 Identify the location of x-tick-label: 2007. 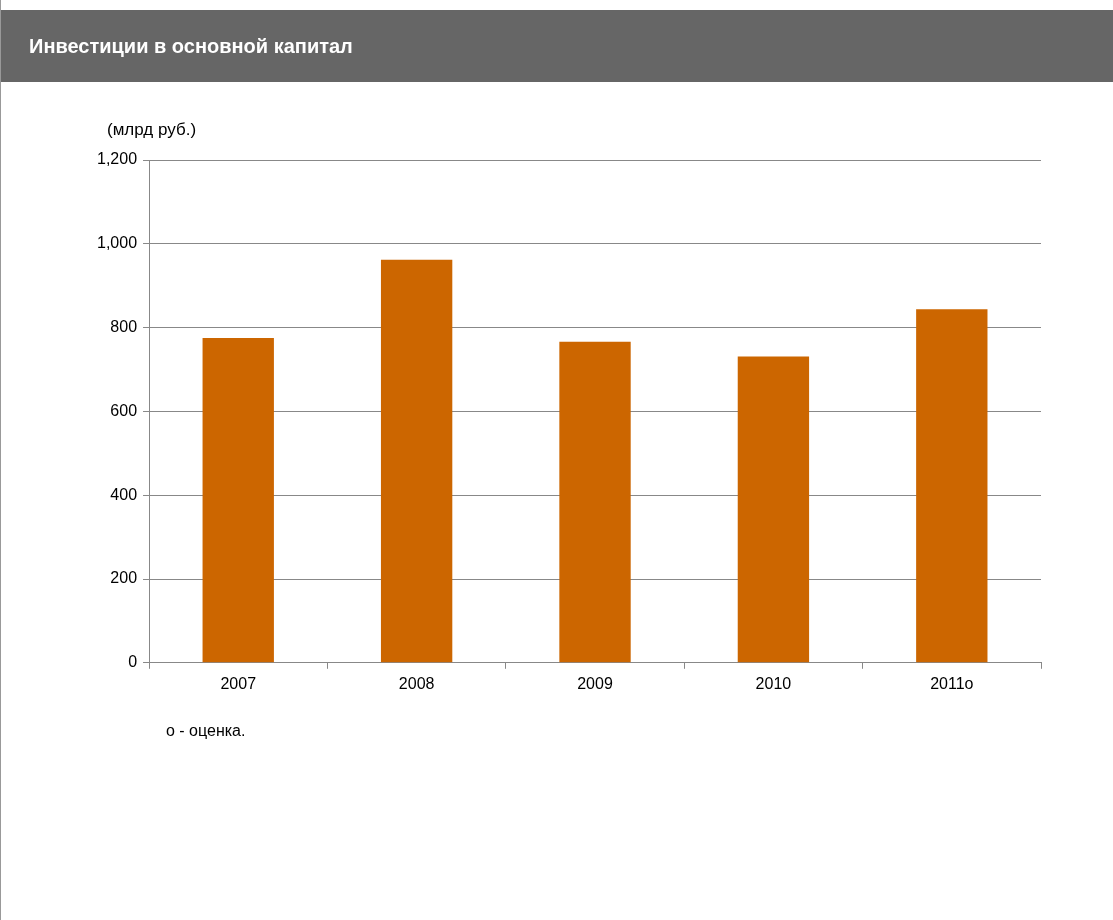
(238, 683).